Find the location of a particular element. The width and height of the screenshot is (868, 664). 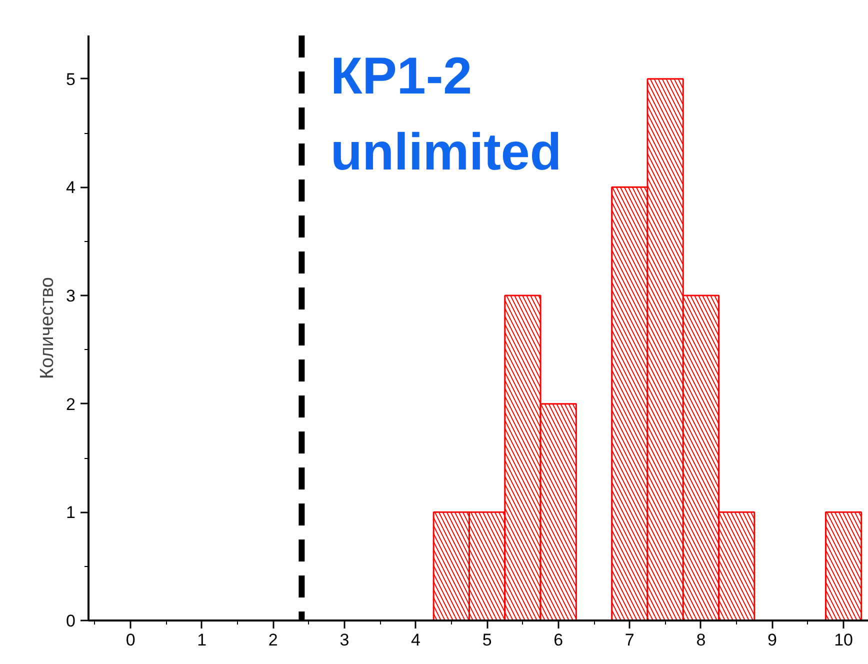

x-tick-label: 8 is located at coordinates (701, 640).